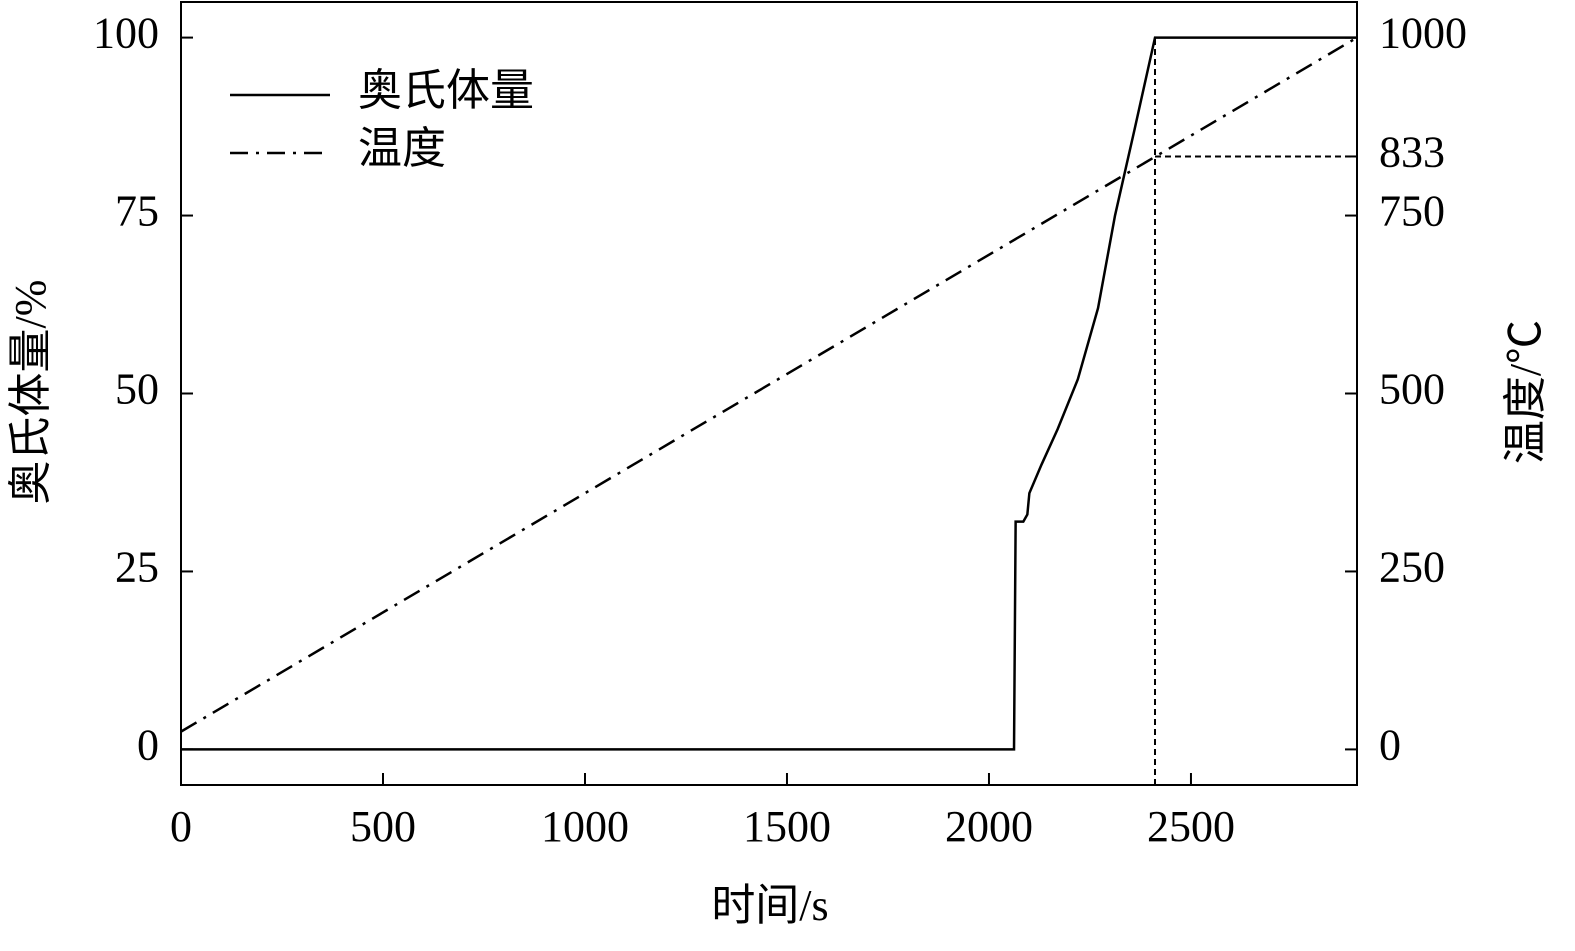 Image resolution: width=1575 pixels, height=951 pixels. Describe the element at coordinates (126, 33) in the screenshot. I see `y-tick-label: 100` at that location.